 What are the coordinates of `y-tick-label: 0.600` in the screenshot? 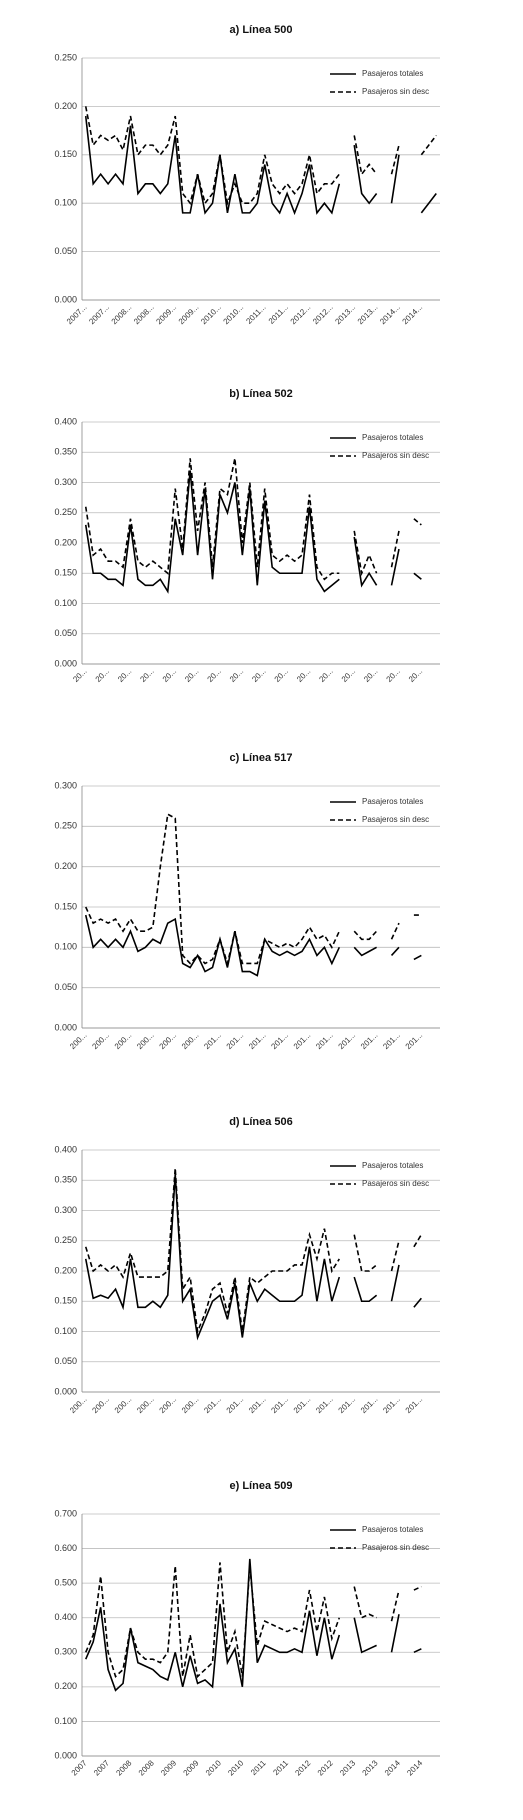 It's located at (65, 1548).